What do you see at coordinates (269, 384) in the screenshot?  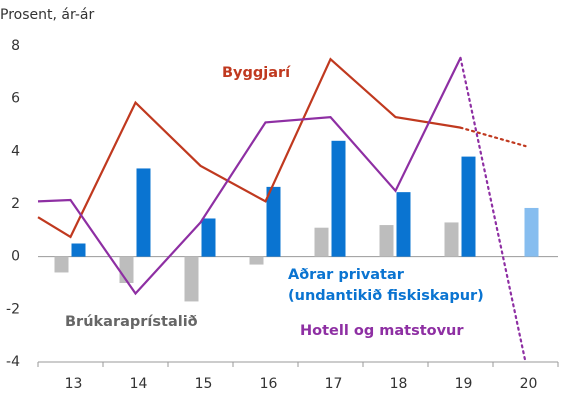 I see `x-tick-label: 16` at bounding box center [269, 384].